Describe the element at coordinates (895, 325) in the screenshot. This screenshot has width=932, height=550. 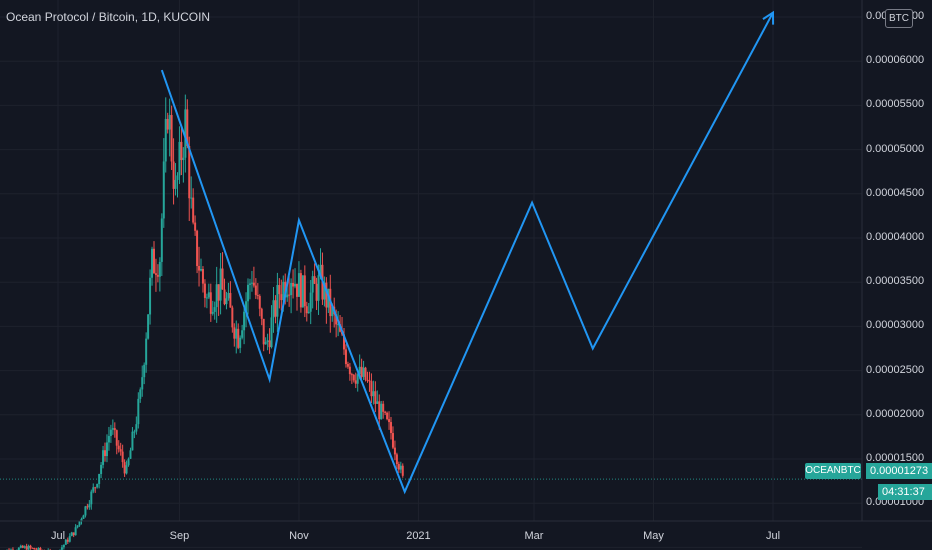
I see `y-tick-label: 0.00003000` at that location.